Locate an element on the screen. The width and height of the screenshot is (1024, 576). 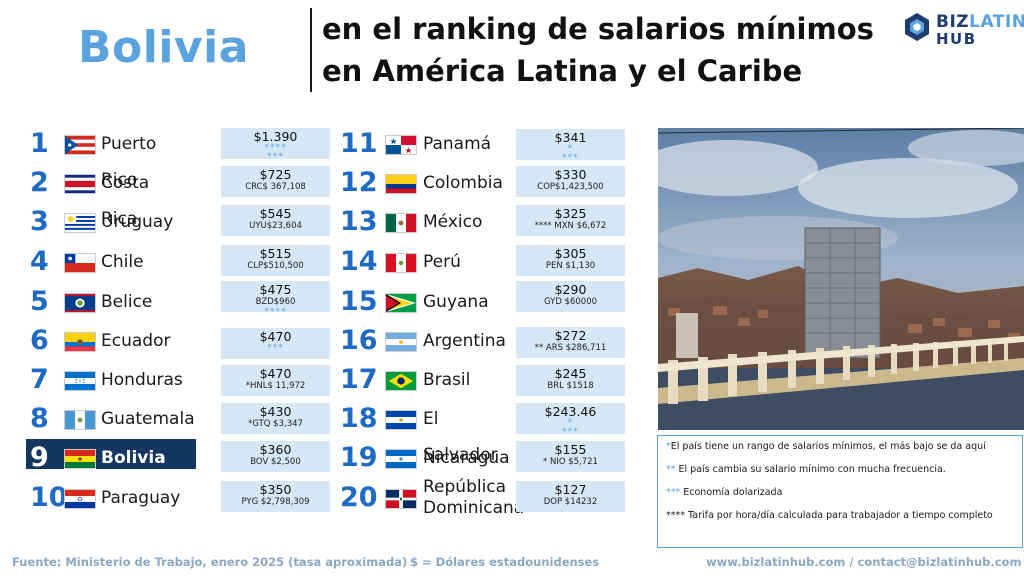
country-name: El Salvador is located at coordinates (460, 437).